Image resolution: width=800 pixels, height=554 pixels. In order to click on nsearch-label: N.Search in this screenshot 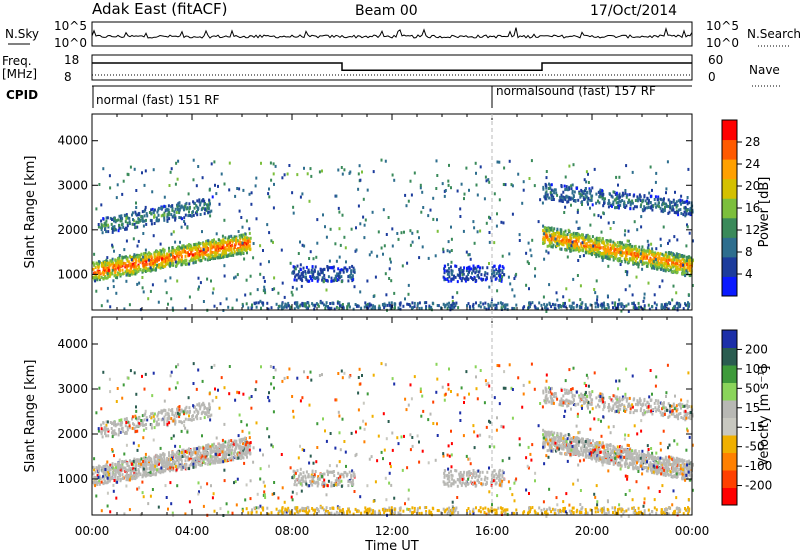, I will do `click(773, 34)`.